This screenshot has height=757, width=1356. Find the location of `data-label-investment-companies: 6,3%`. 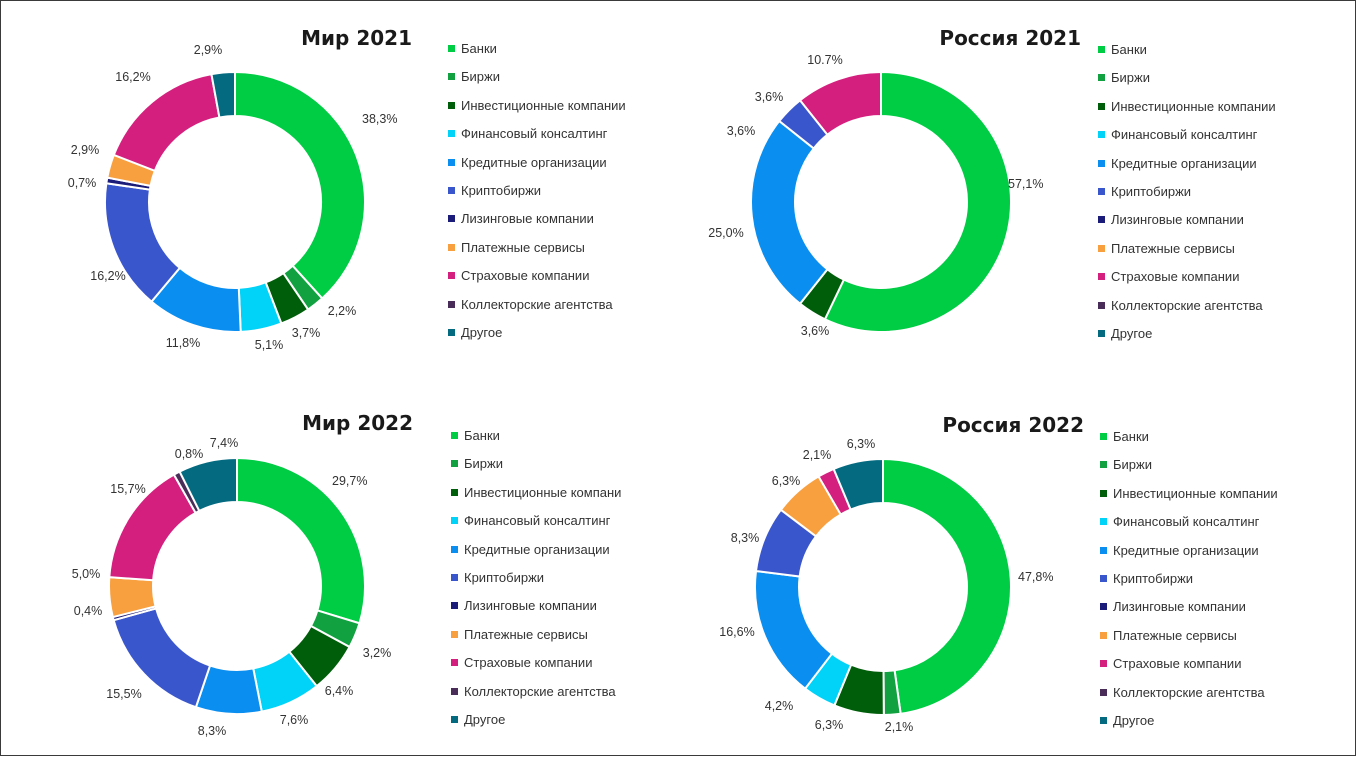

data-label-investment-companies: 6,3% is located at coordinates (829, 725).